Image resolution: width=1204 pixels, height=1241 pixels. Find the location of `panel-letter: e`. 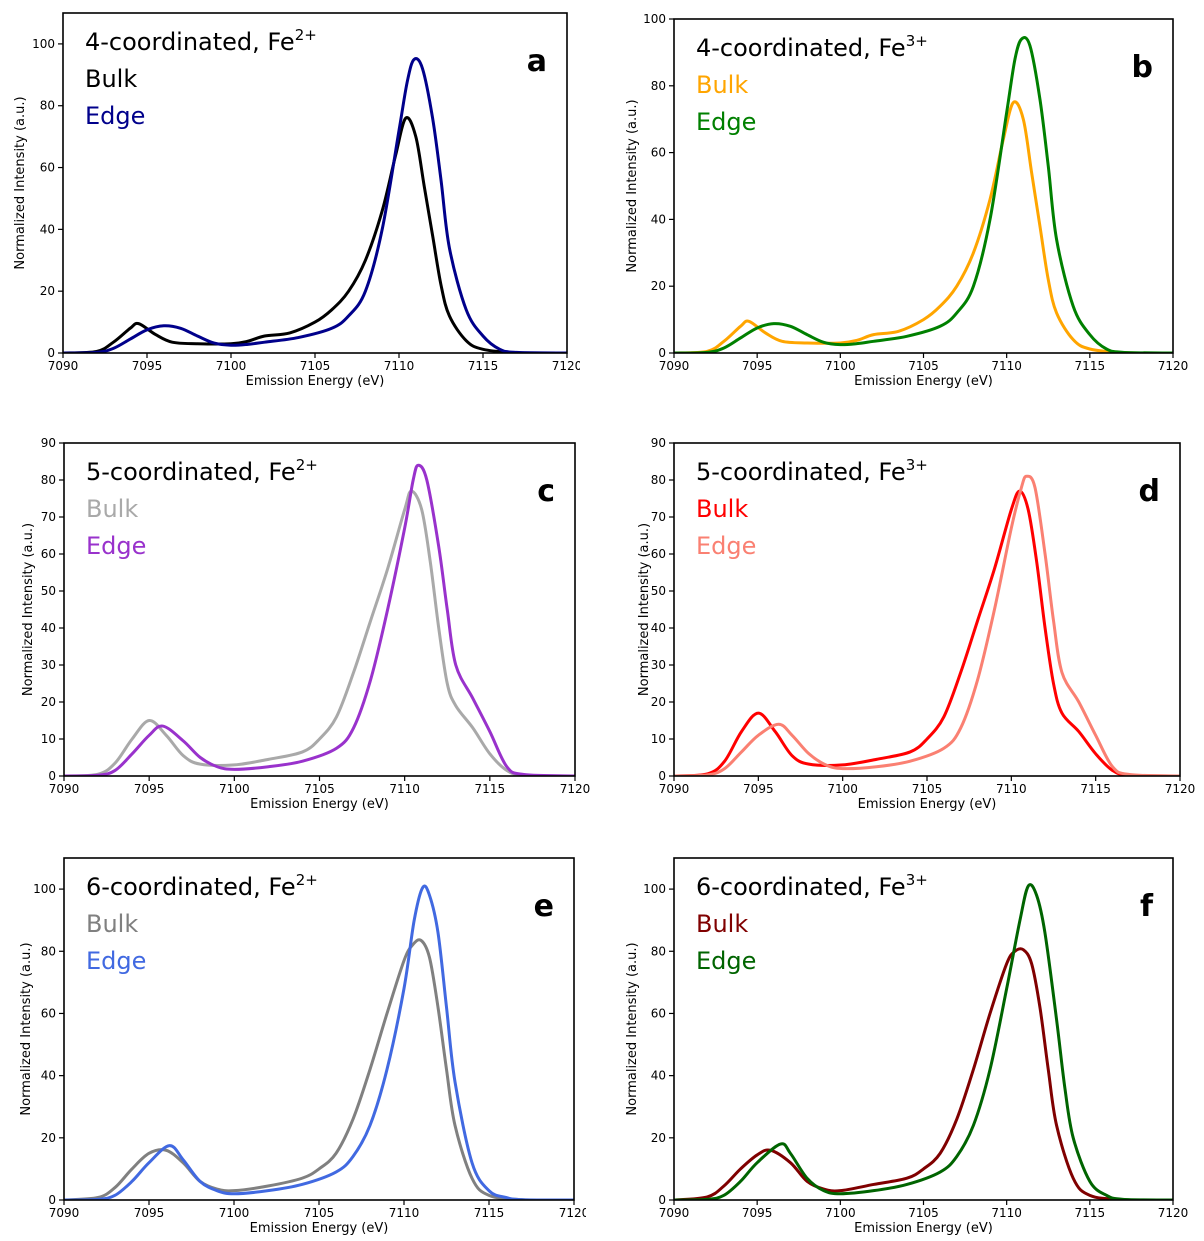

panel-letter: e is located at coordinates (544, 906).